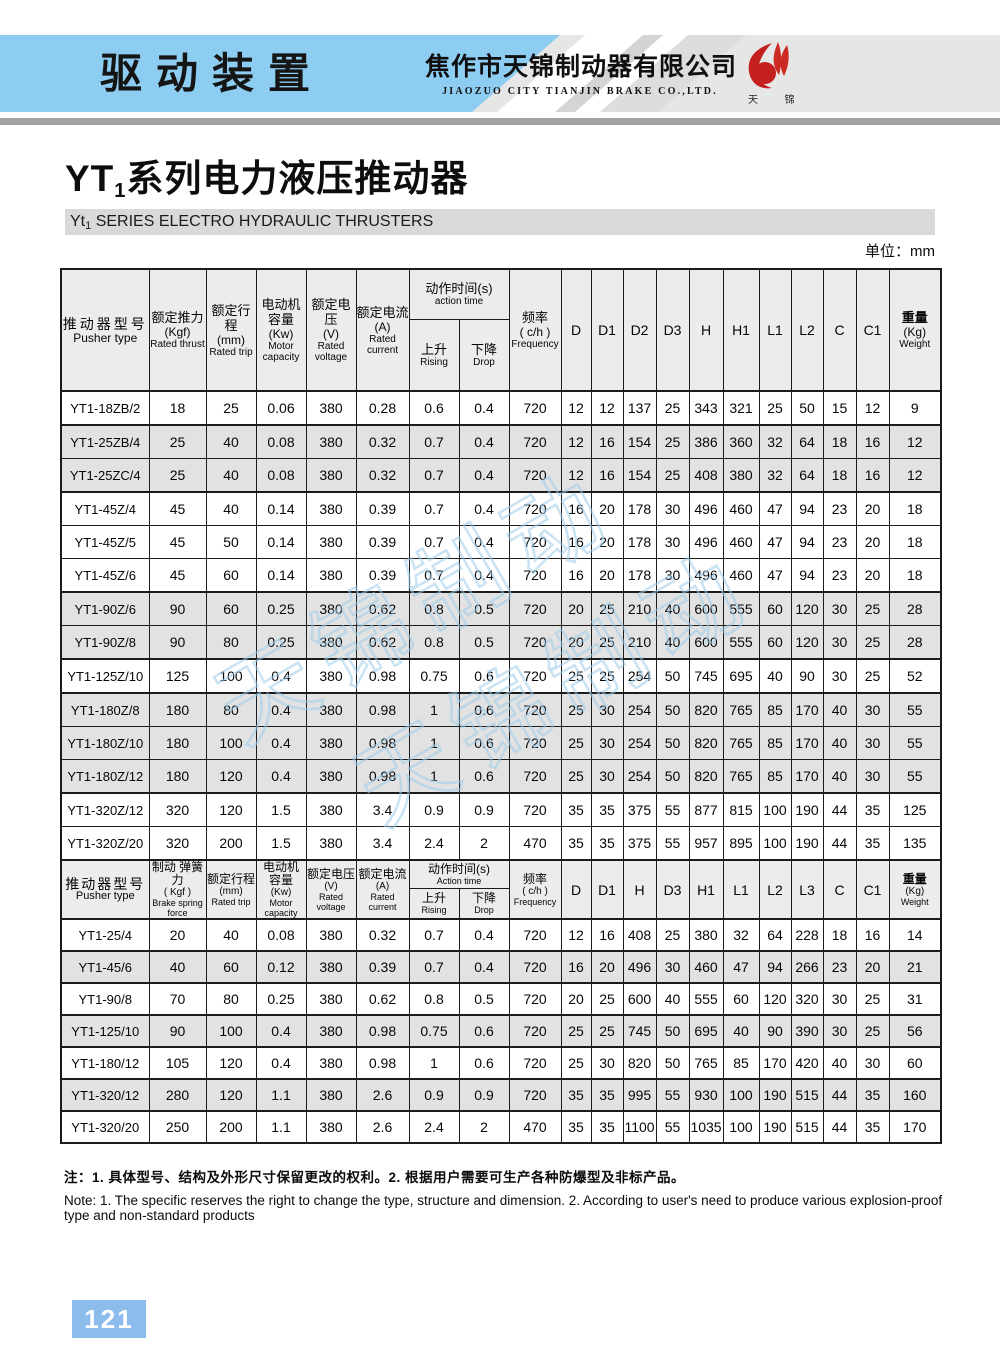 This screenshot has height=1366, width=1000. I want to click on col-header-H1: H1, so click(741, 330).